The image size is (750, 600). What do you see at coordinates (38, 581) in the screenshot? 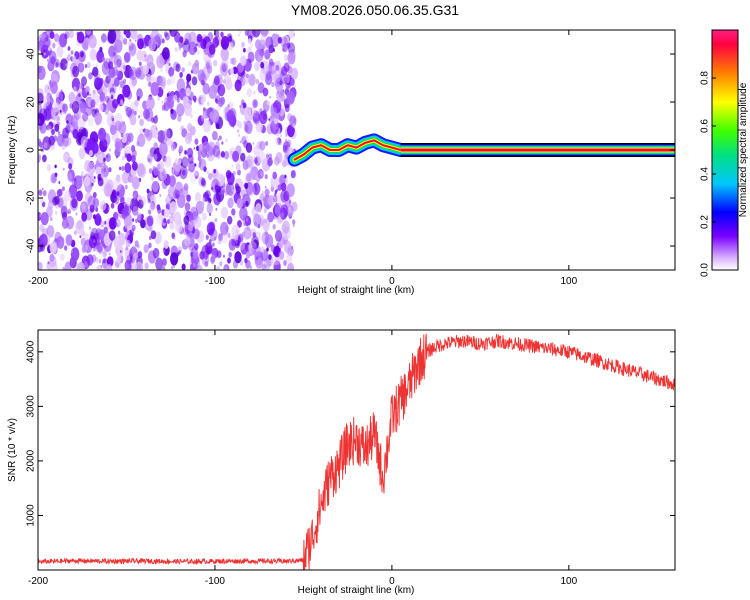
I see `bottom-x-tick-label: -200` at bounding box center [38, 581].